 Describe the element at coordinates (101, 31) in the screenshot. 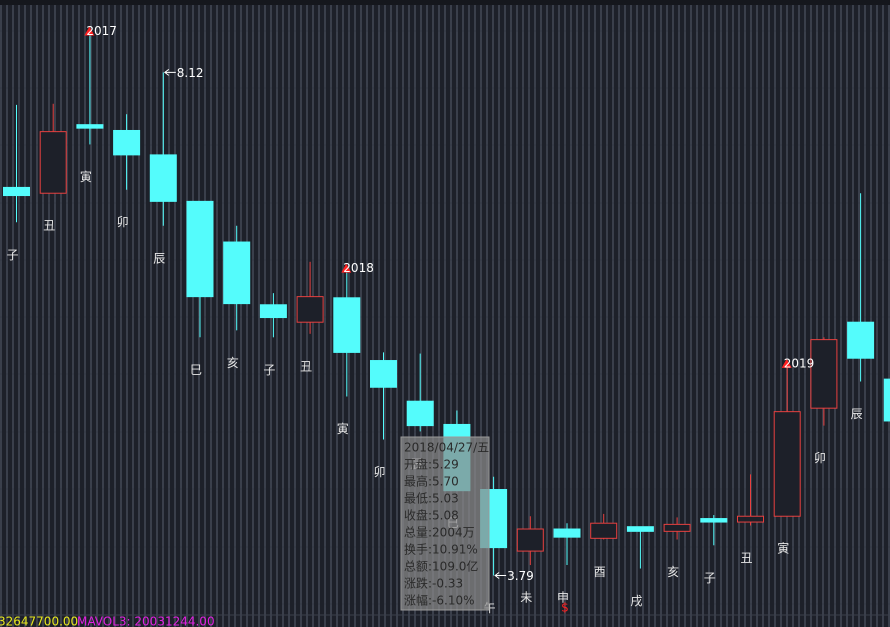

I see `year-label: 2017` at that location.